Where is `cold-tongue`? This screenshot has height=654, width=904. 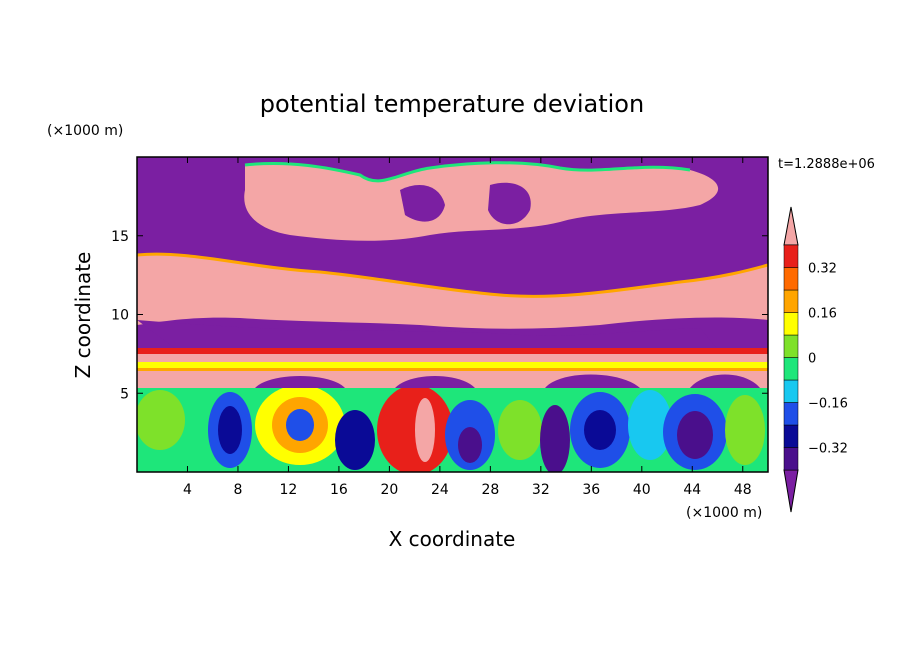
cold-tongue is located at coordinates (428, 336).